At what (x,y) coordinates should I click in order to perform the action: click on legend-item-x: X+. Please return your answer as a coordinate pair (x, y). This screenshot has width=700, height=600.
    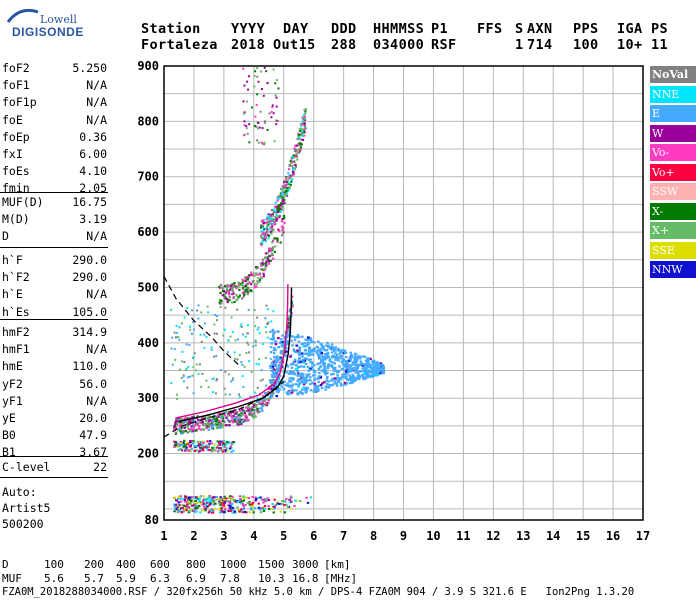
    Looking at the image, I should click on (673, 230).